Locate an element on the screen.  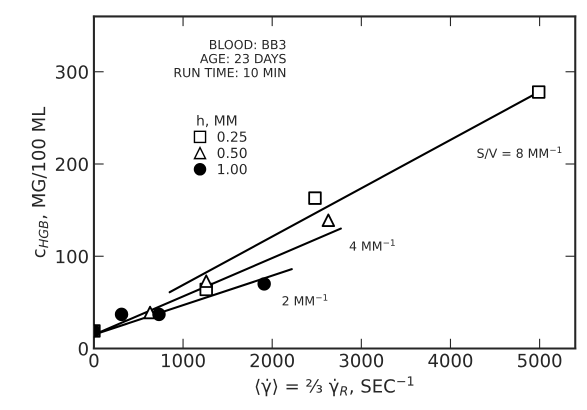
y-tick-label: 100 is located at coordinates (72, 257).